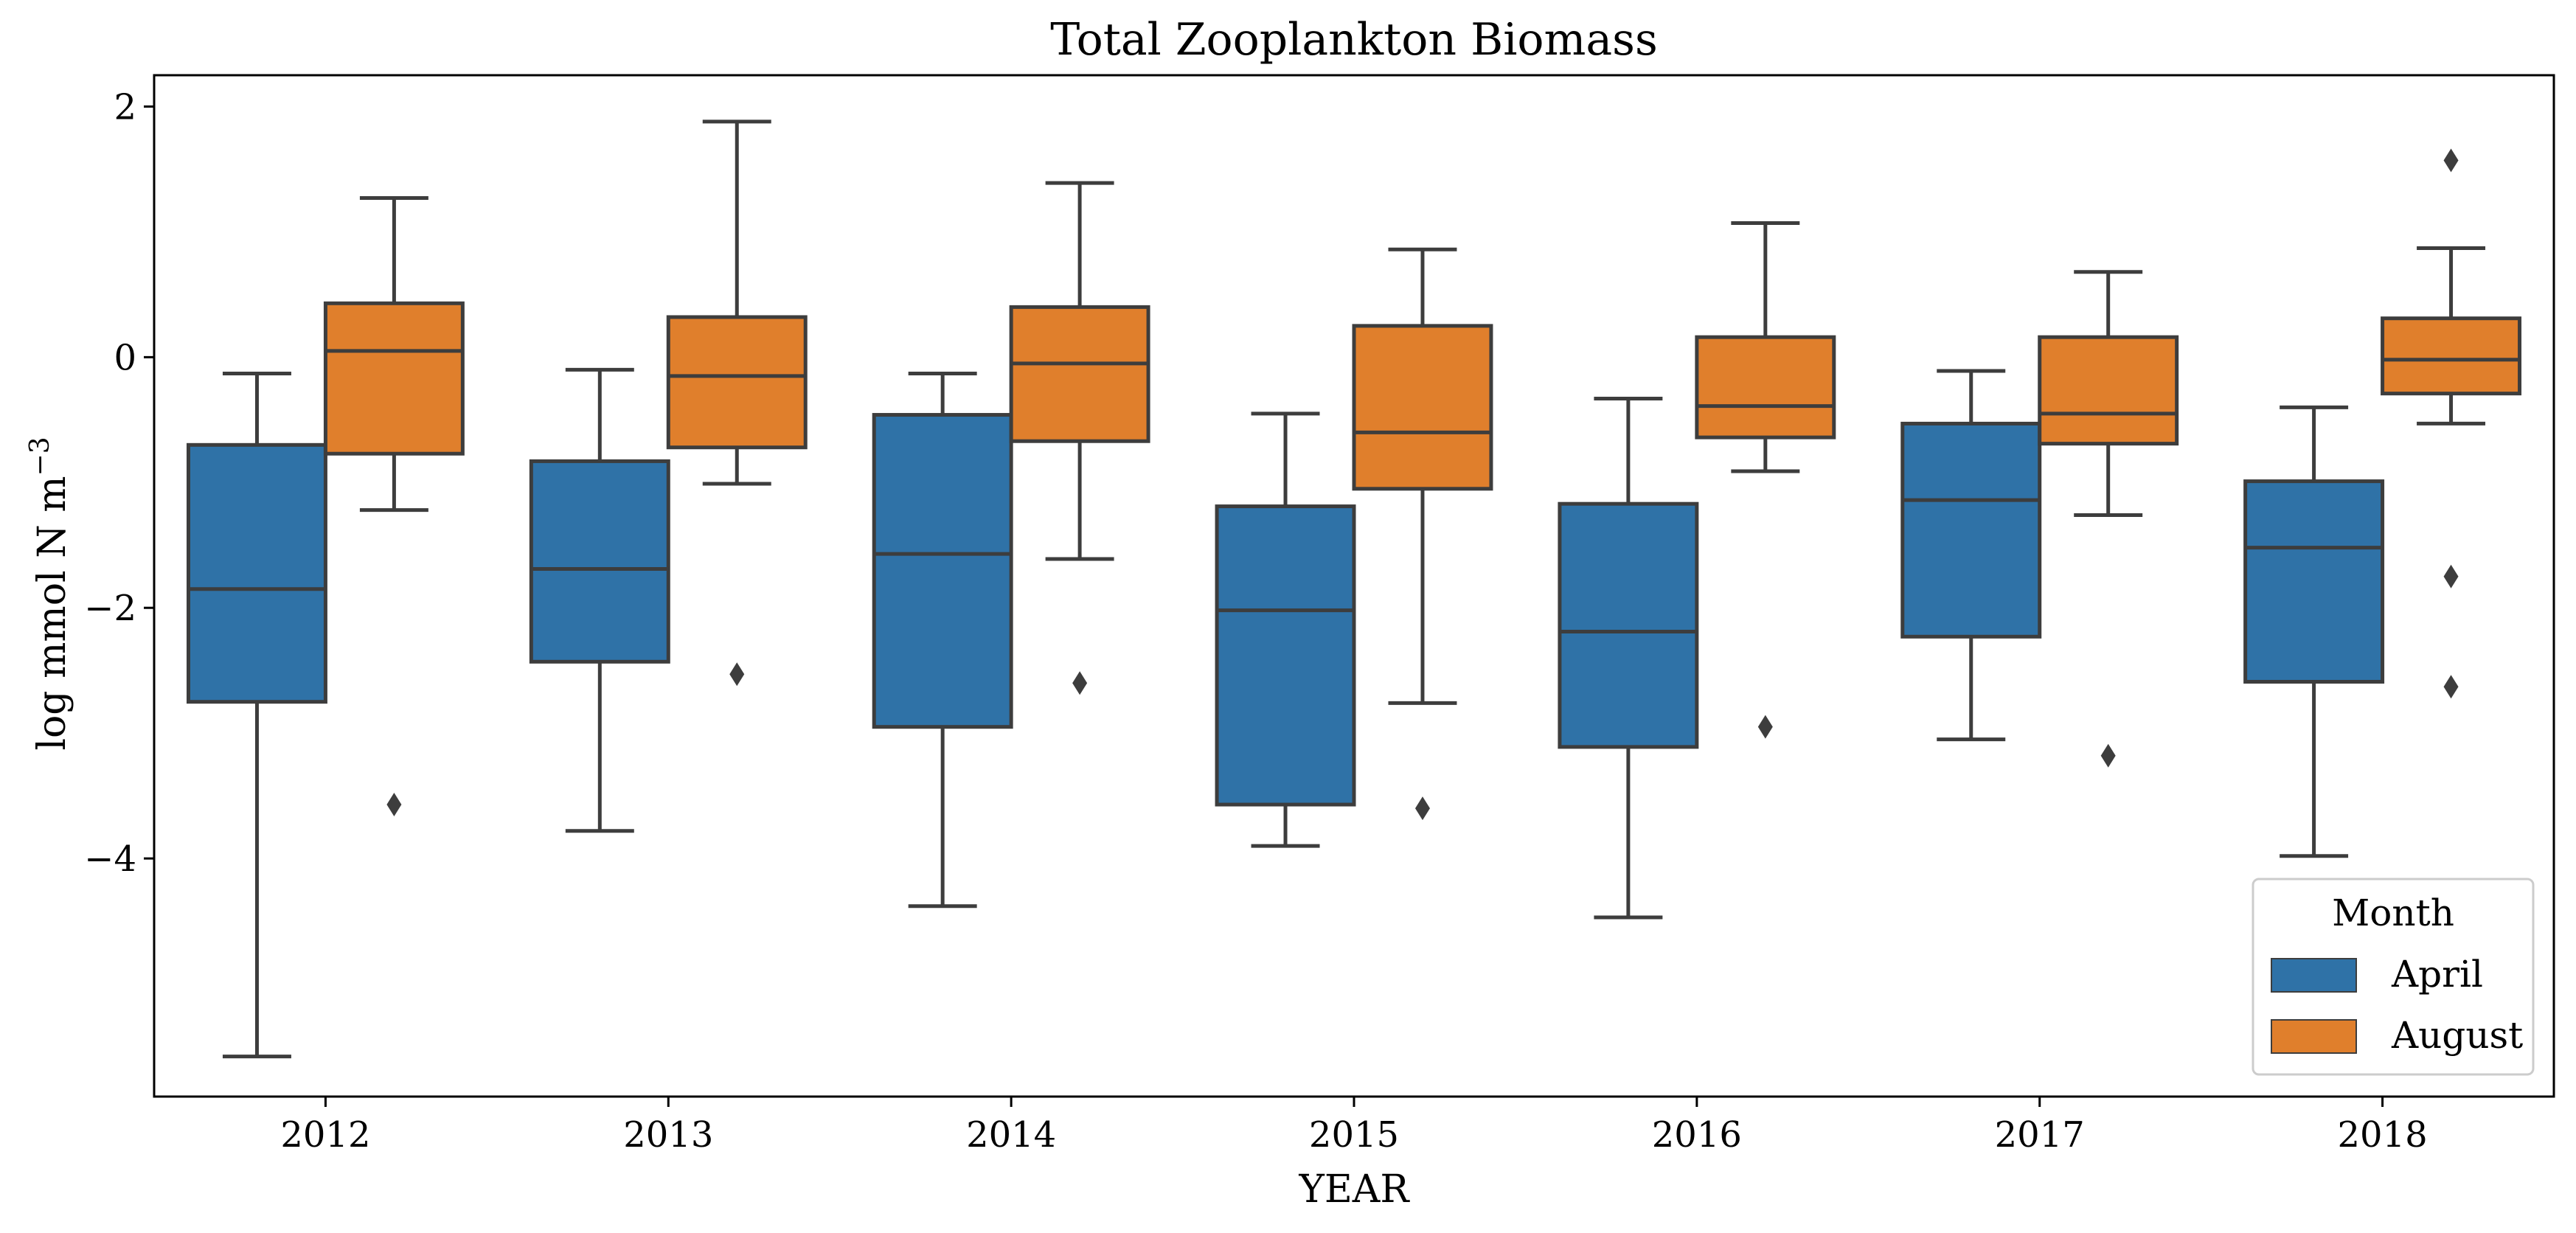 The width and height of the screenshot is (2576, 1233). Describe the element at coordinates (1765, 480) in the screenshot. I see `box-august-2016` at that location.